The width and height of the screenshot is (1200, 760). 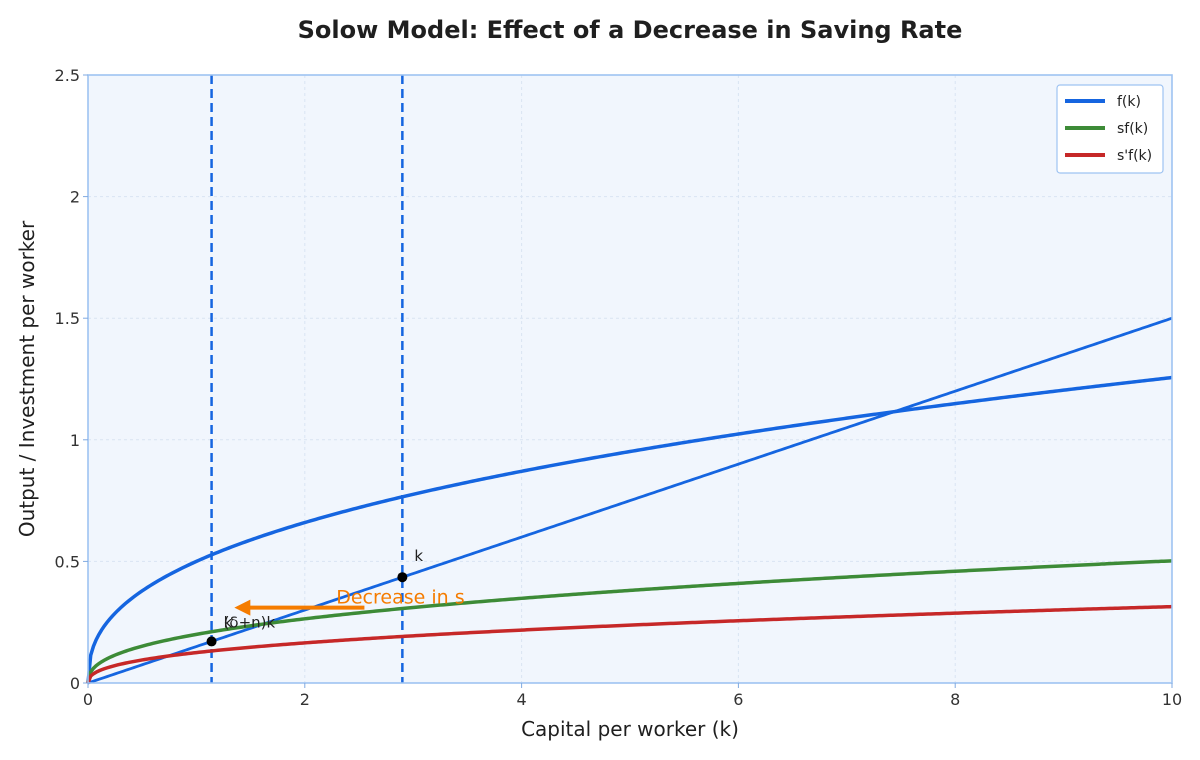 I want to click on equilibrium-points, so click(x=307, y=609).